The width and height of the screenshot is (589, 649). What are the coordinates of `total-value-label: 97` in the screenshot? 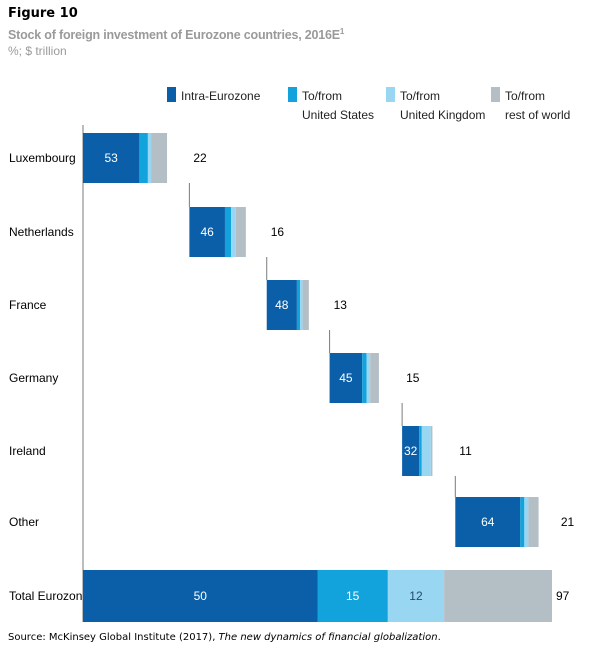 It's located at (563, 596).